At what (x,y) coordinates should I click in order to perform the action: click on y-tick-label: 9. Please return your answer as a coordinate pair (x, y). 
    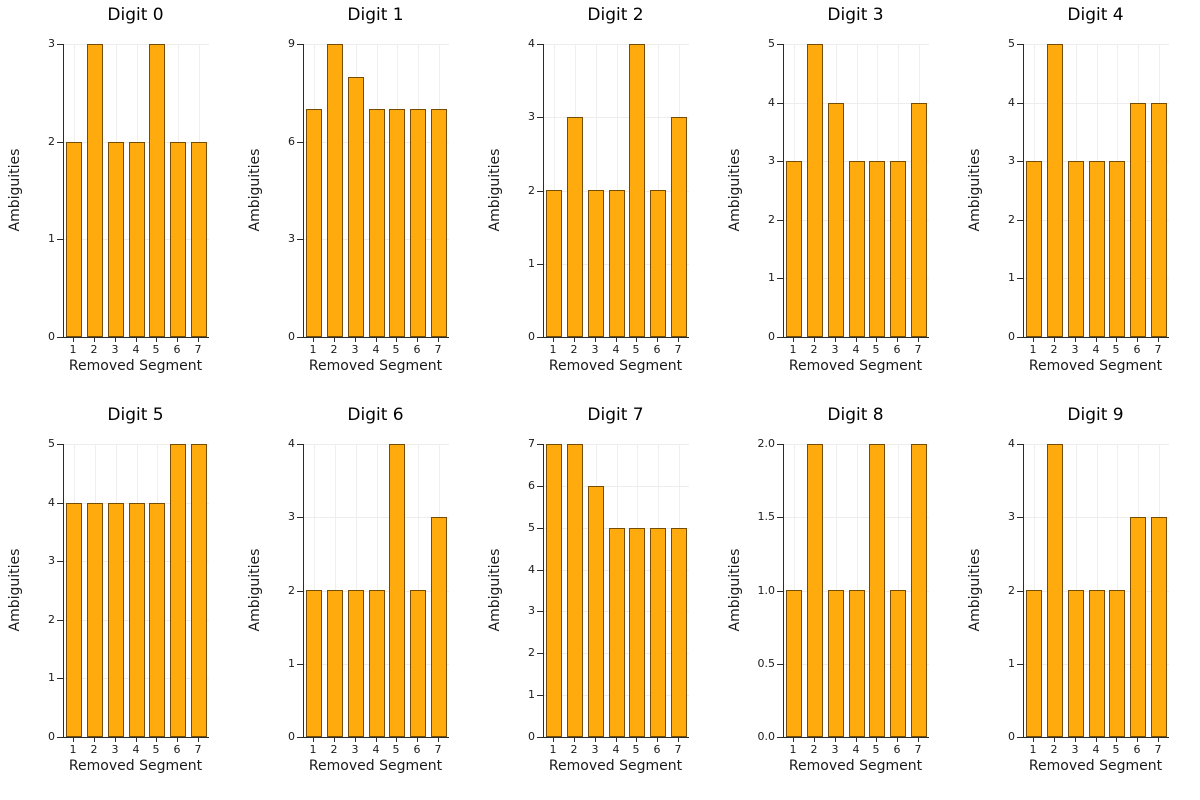
    Looking at the image, I should click on (291, 43).